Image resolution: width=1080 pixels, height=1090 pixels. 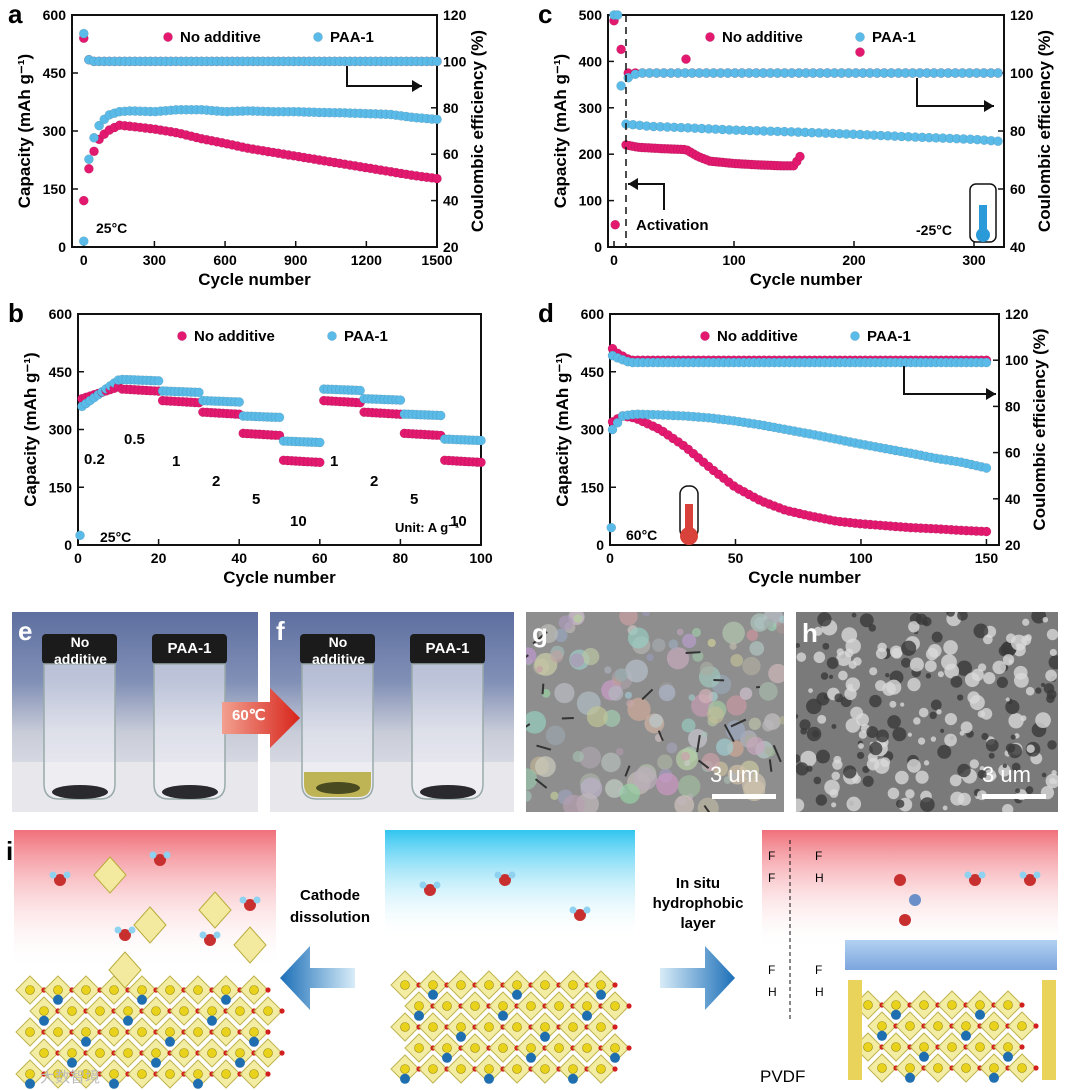 What do you see at coordinates (641, 535) in the screenshot?
I see `temperature-label: 60°C` at bounding box center [641, 535].